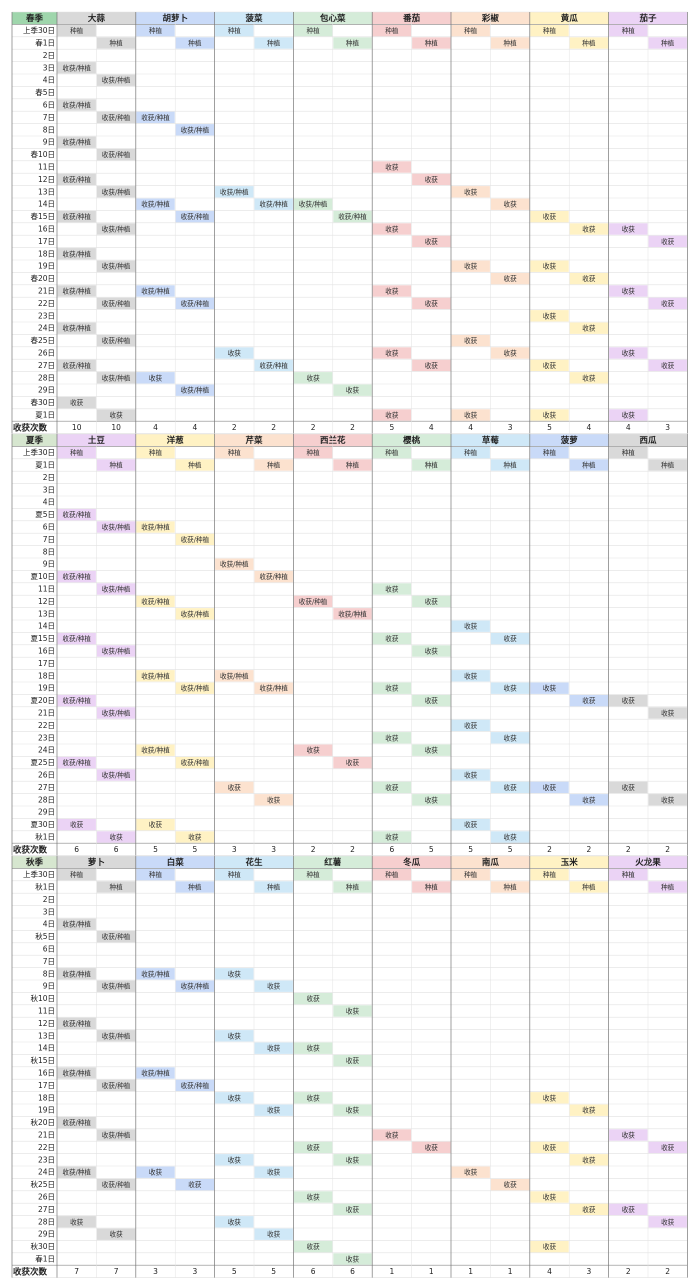  What do you see at coordinates (46, 1023) in the screenshot?
I see `day-label: 12日` at bounding box center [46, 1023].